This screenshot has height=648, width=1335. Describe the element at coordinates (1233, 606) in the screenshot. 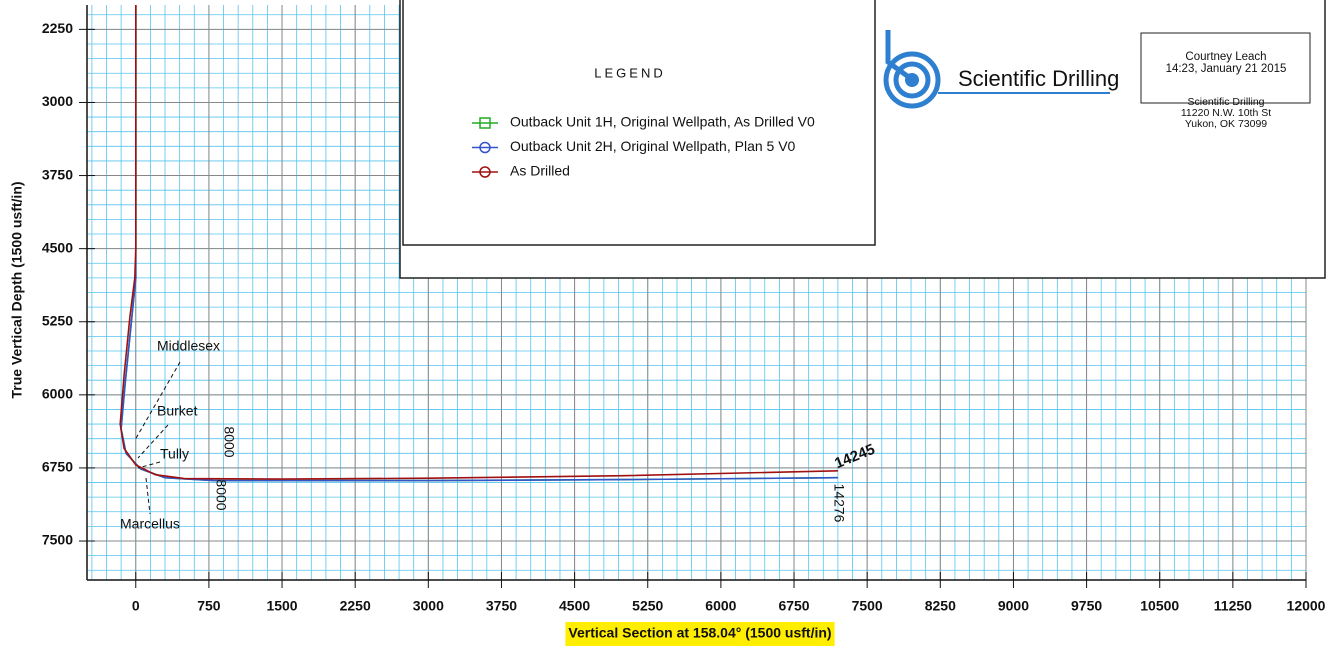

I see `x-tick-label: 11250` at that location.